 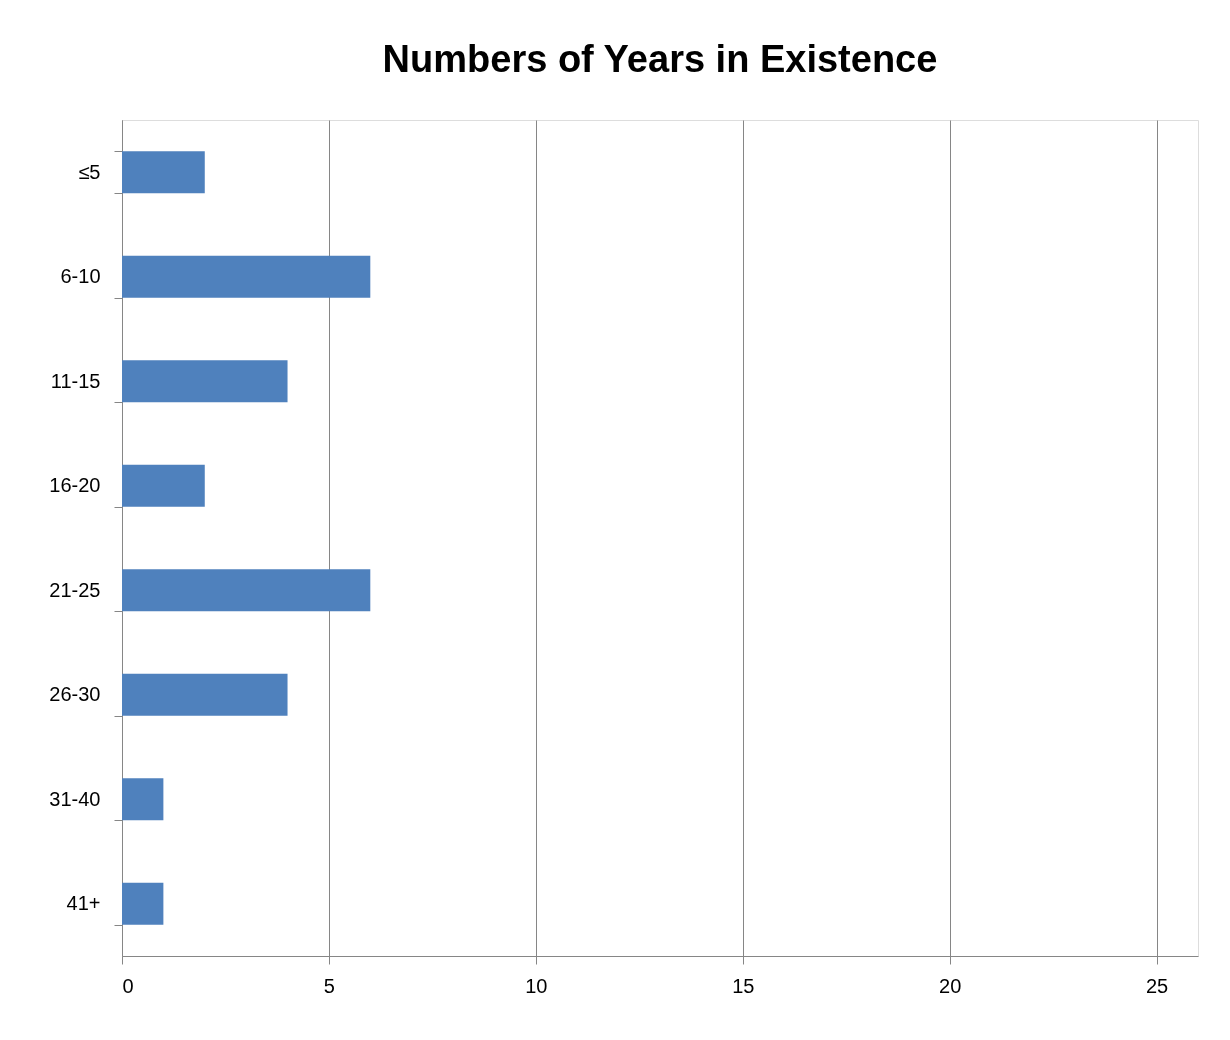 I want to click on y-tick-label: 21-25, so click(x=75, y=589).